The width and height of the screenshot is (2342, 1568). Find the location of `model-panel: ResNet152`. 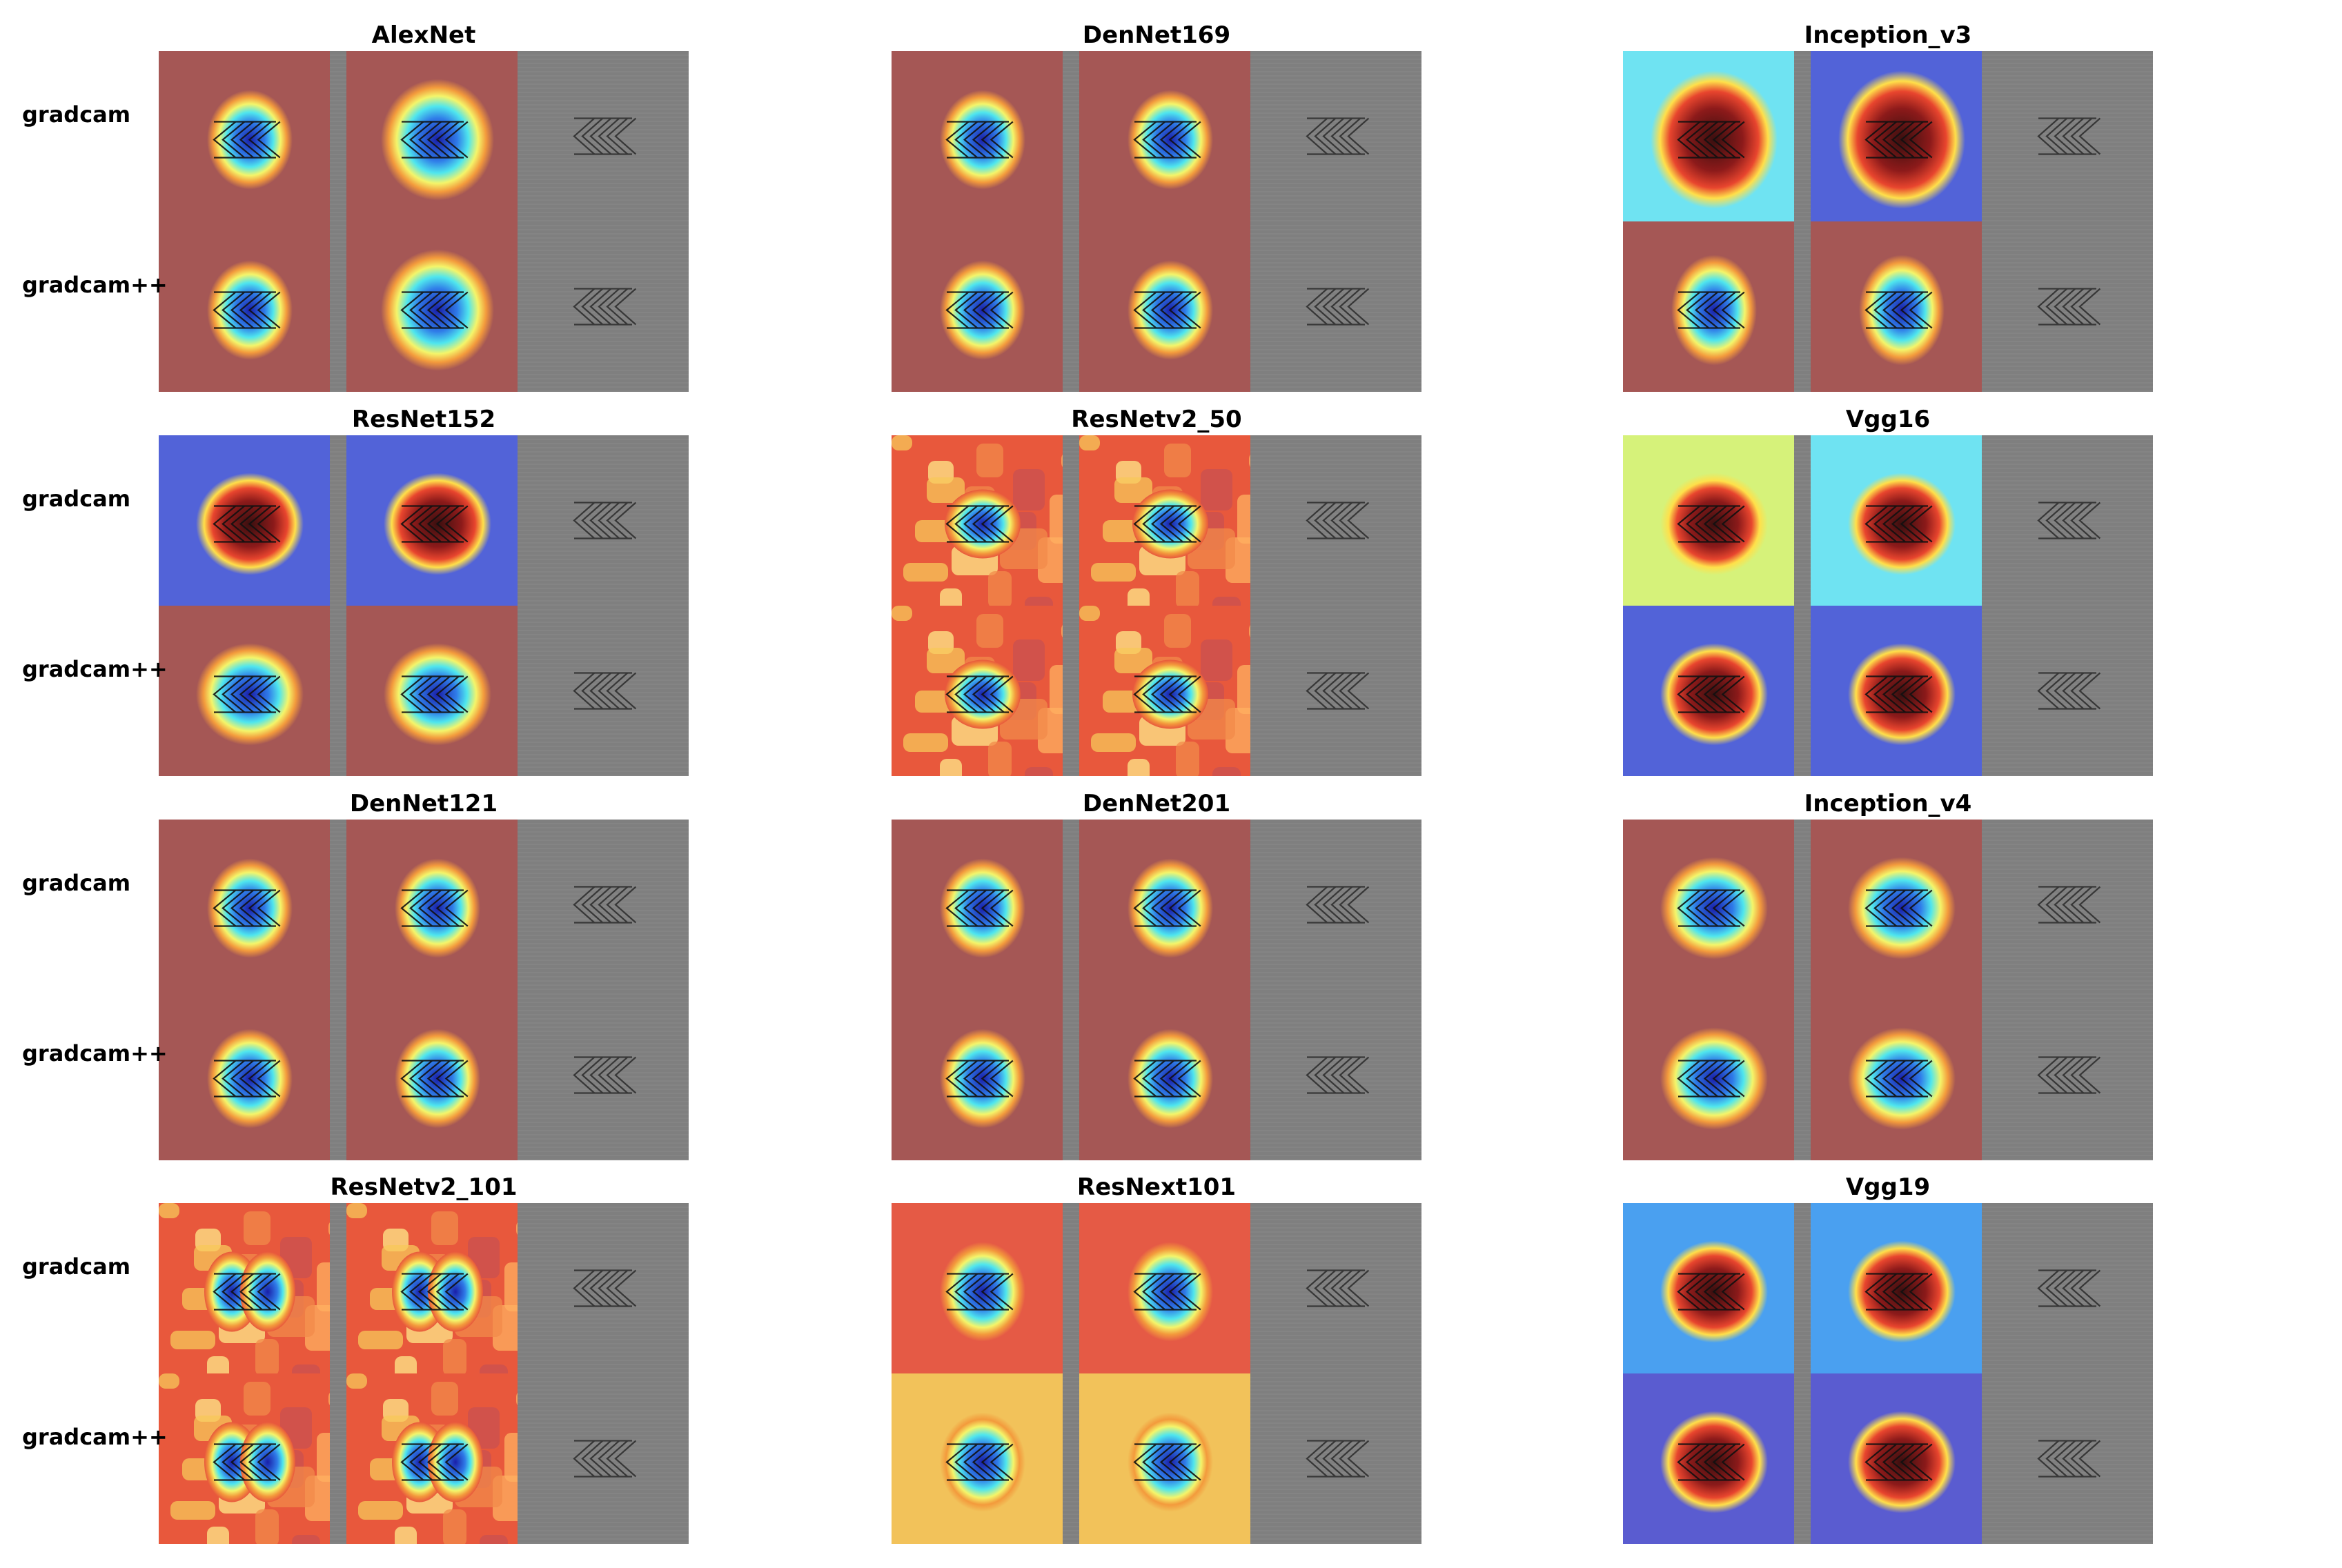

model-panel: ResNet152 is located at coordinates (424, 590).